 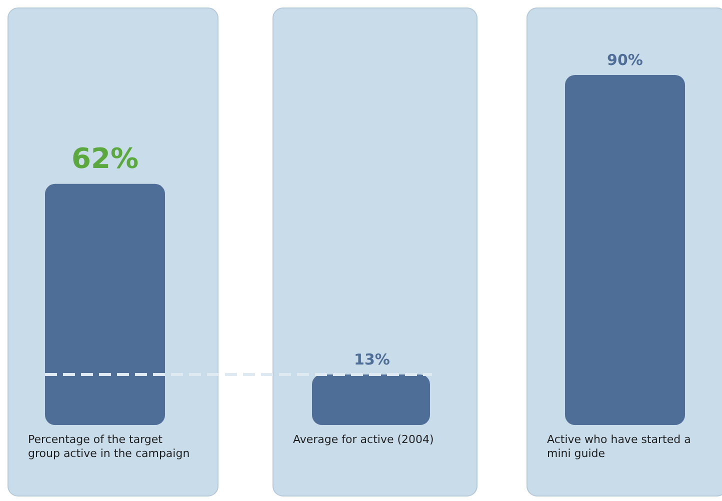 I want to click on data-label: 90%, so click(x=625, y=60).